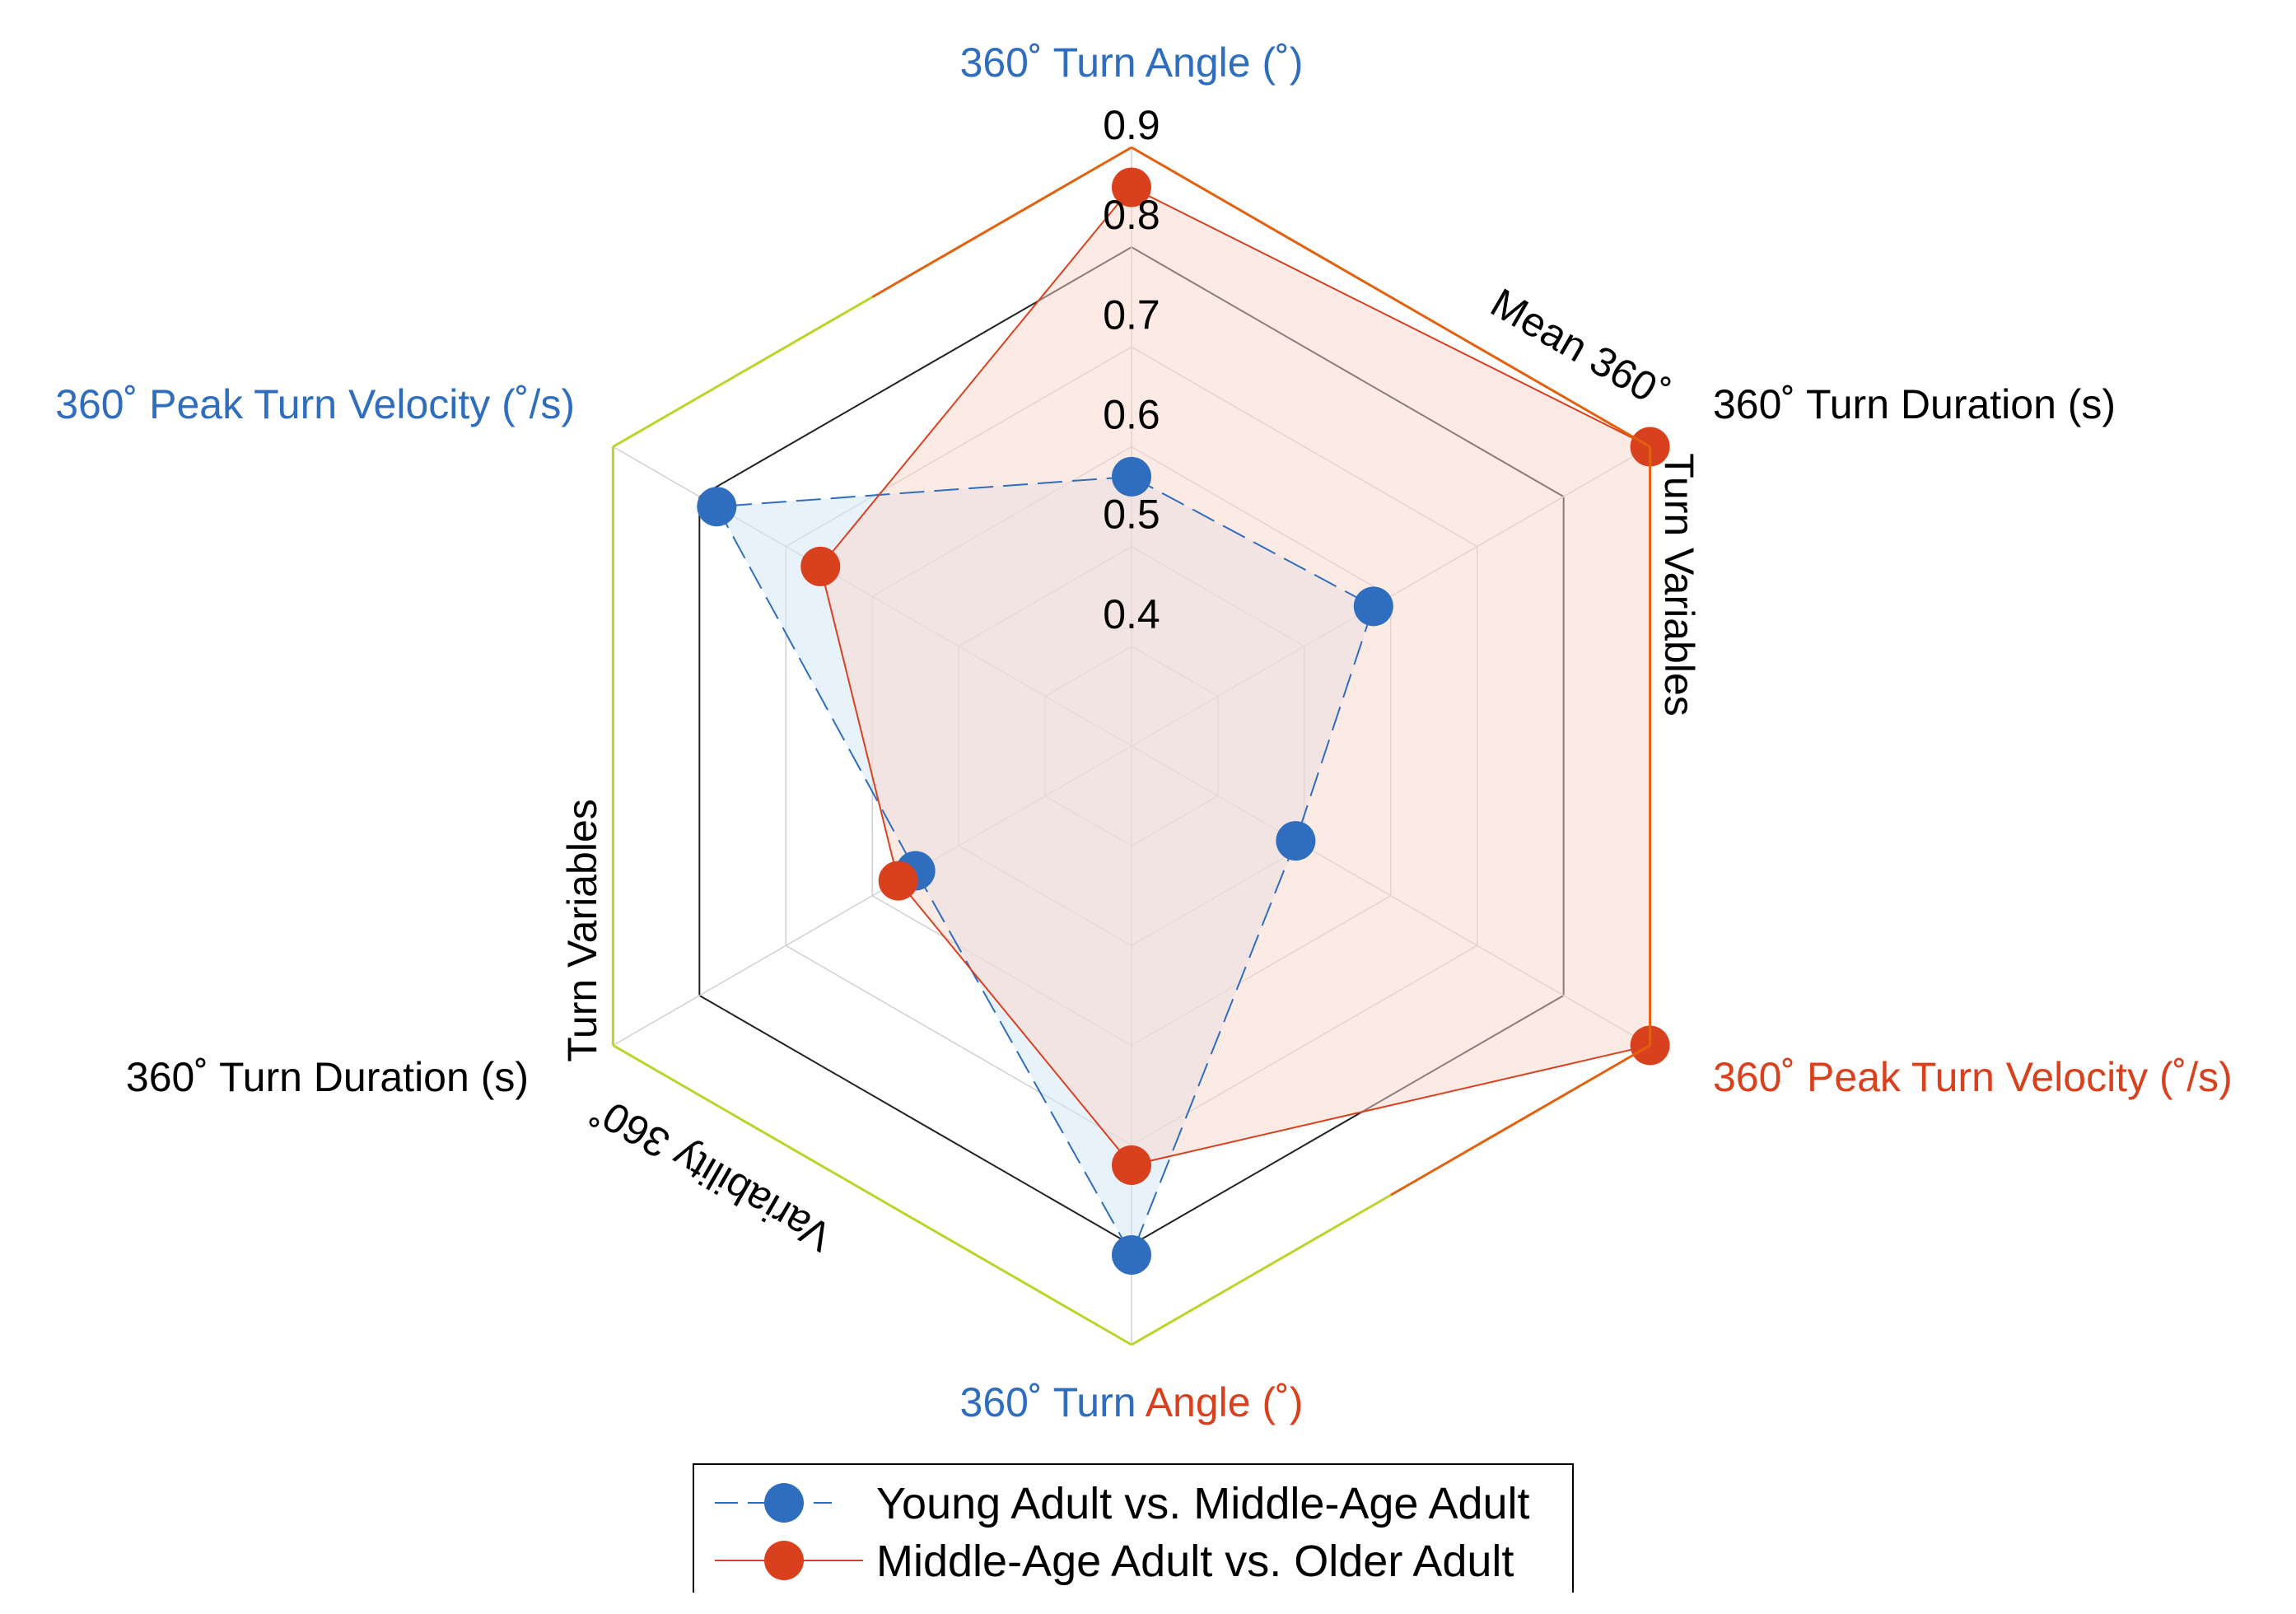 The height and width of the screenshot is (1614, 2296). Describe the element at coordinates (1131, 125) in the screenshot. I see `radial-tick-5: 0.9` at that location.